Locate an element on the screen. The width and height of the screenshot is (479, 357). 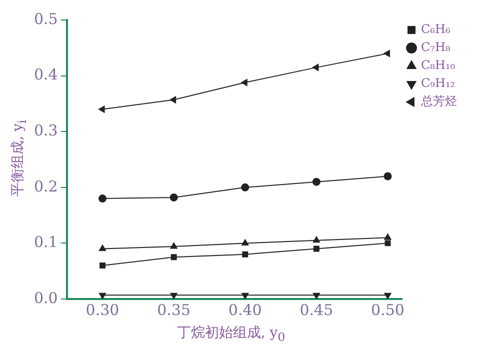
x-tick-label: 0.45 is located at coordinates (317, 309).